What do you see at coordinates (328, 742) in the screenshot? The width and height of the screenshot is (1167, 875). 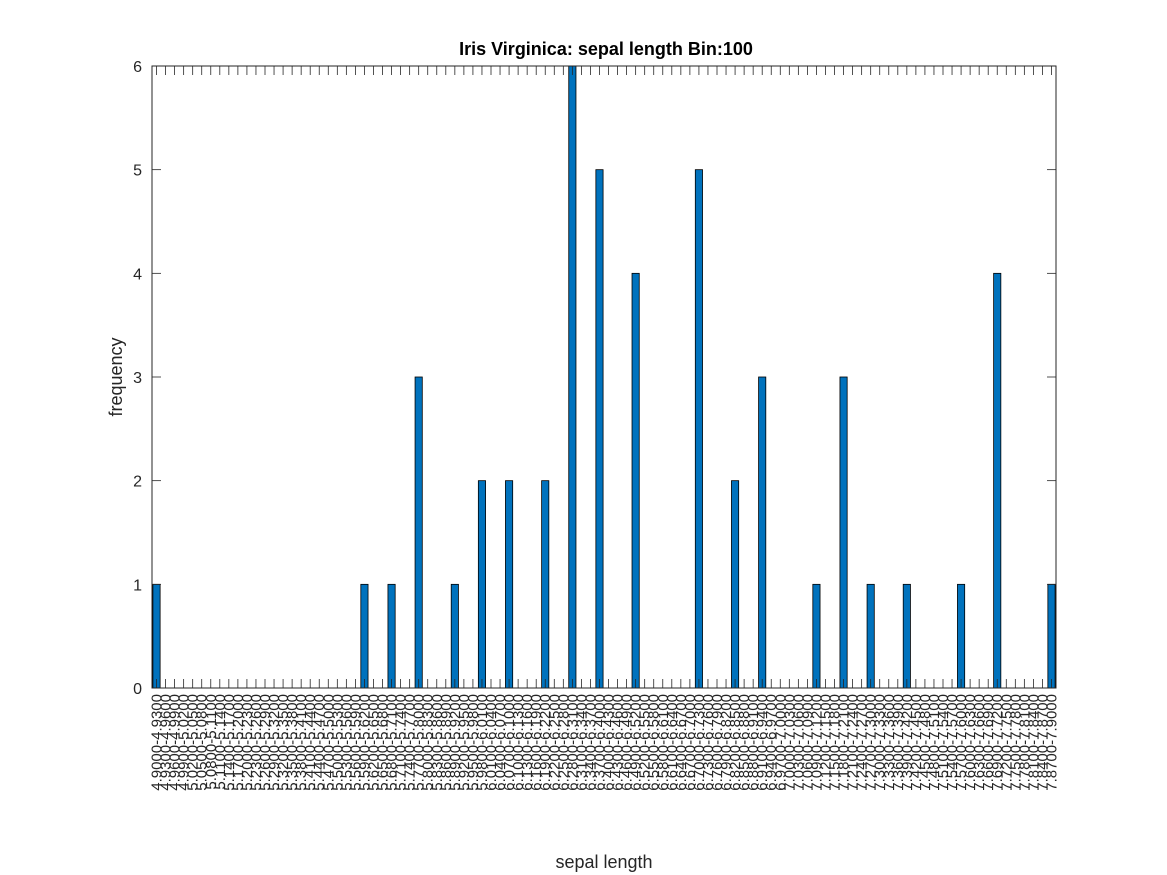 I see `x-tick-label: 5.4700-5.5000` at bounding box center [328, 742].